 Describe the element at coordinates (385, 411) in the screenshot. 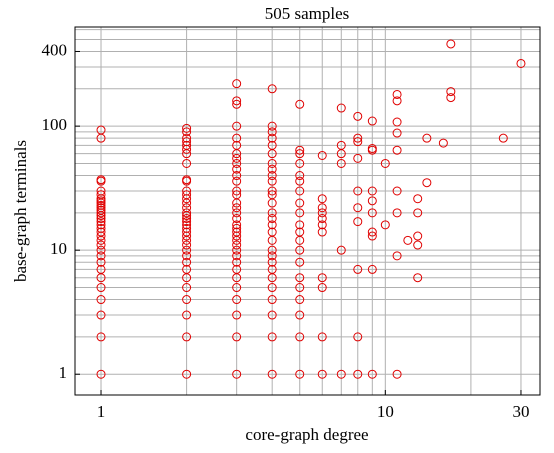

I see `x-tick-label: 10` at that location.